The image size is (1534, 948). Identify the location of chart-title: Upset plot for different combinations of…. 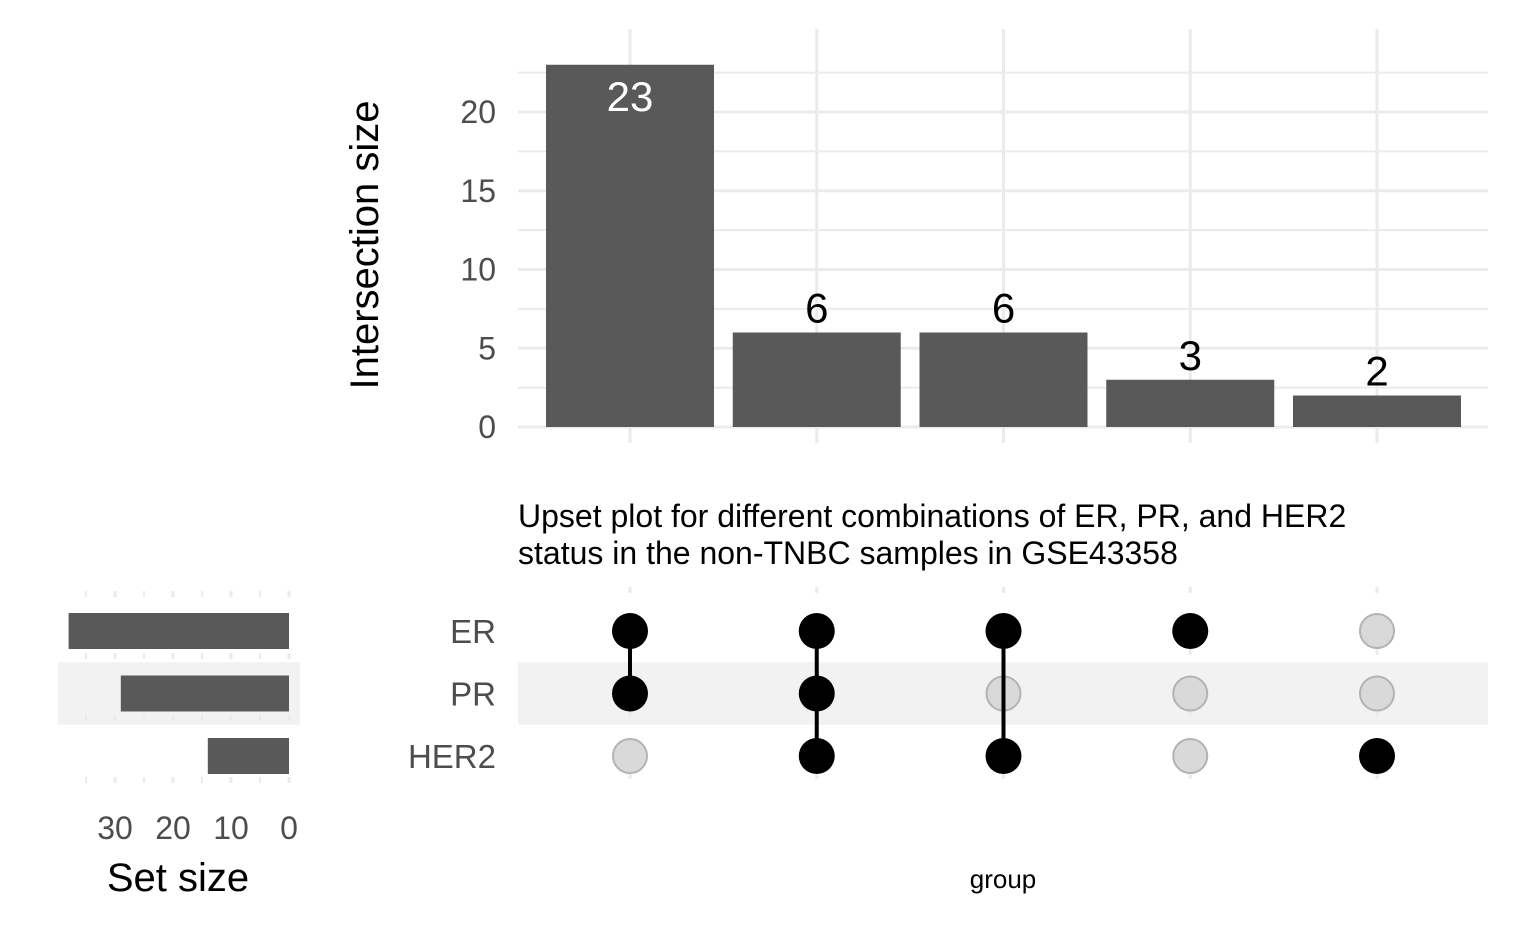
(936, 534).